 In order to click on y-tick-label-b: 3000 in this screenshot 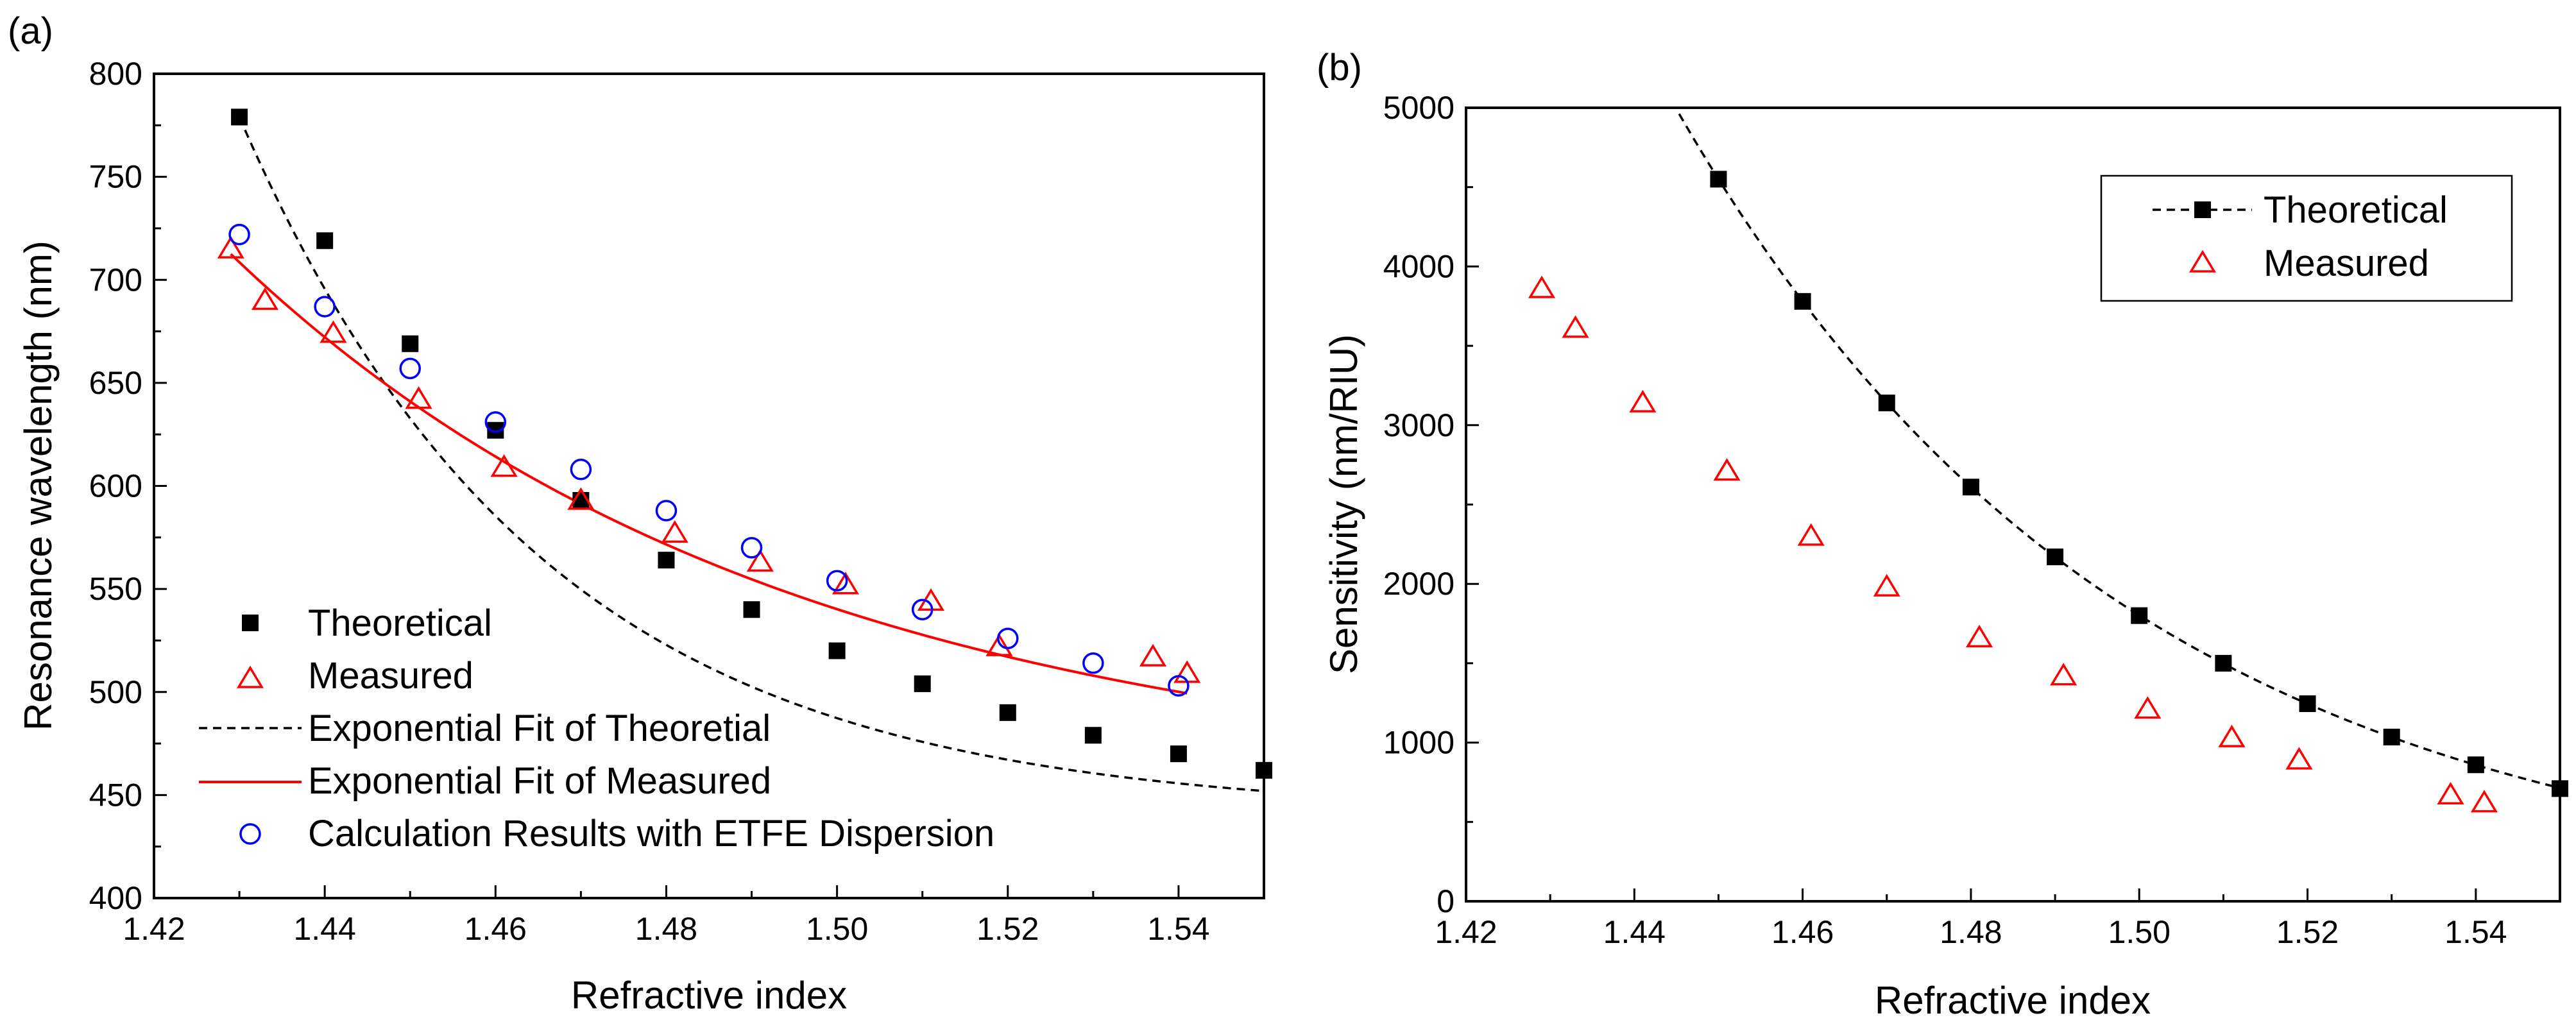, I will do `click(1419, 425)`.